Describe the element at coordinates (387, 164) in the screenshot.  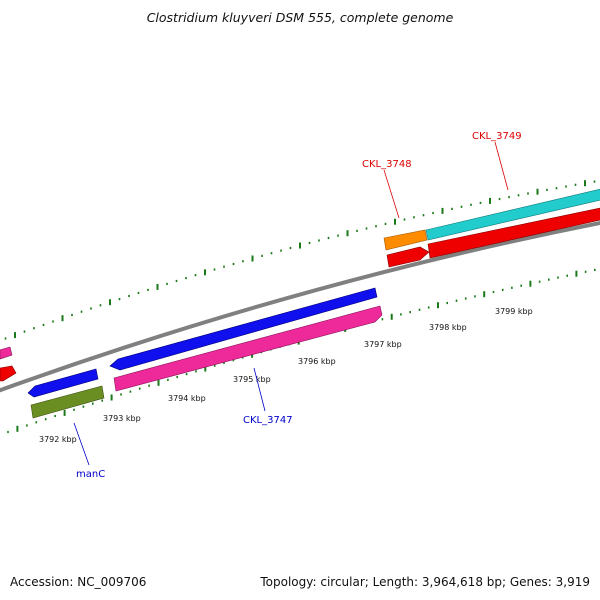
I see `gene-label-ckl-3748: CKL_3748` at that location.